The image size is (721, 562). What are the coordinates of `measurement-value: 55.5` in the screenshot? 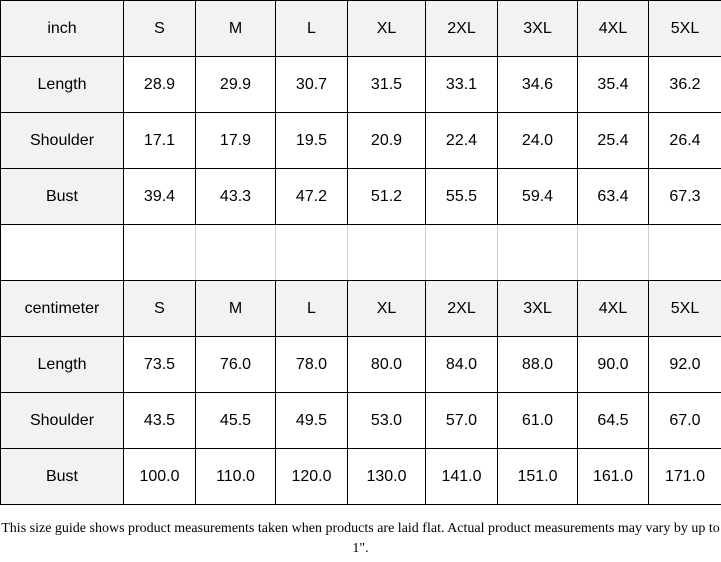 It's located at (461, 196).